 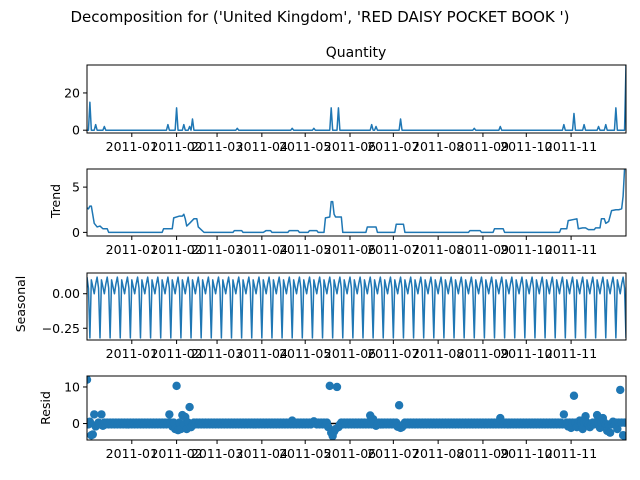 What do you see at coordinates (76, 187) in the screenshot?
I see `y-tick-label: 5` at bounding box center [76, 187].